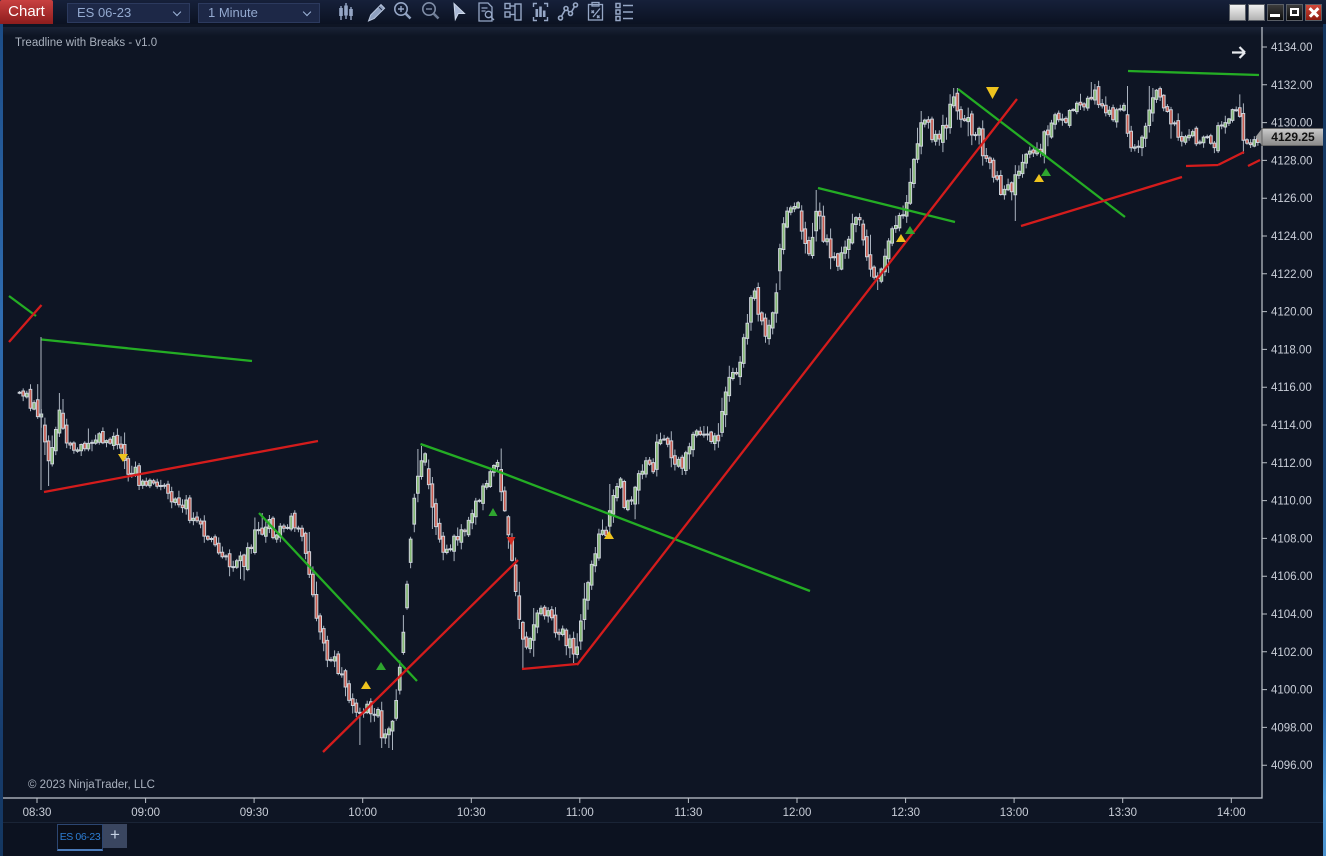 Image resolution: width=1326 pixels, height=856 pixels. What do you see at coordinates (1292, 539) in the screenshot?
I see `svg-text: 4108.00` at bounding box center [1292, 539].